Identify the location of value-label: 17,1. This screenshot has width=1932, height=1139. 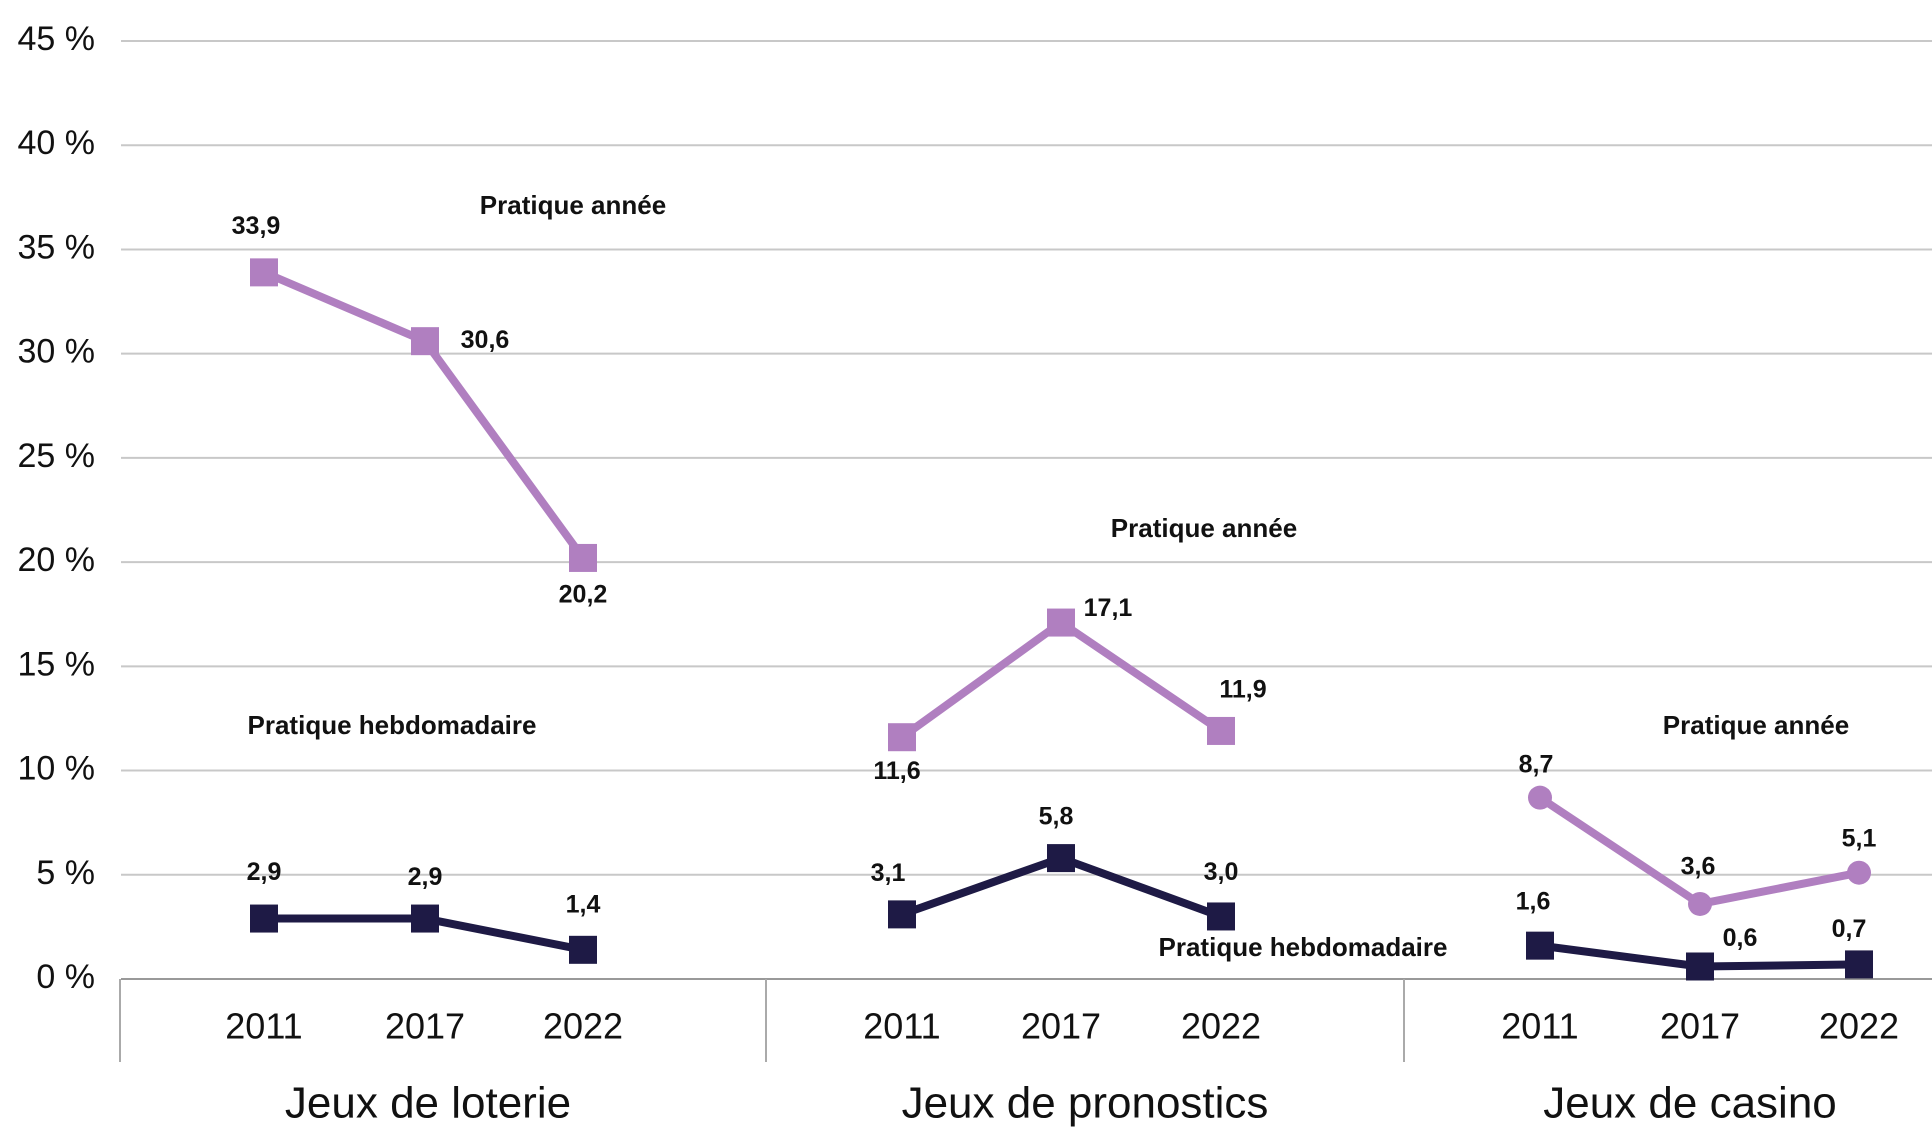
(1108, 608).